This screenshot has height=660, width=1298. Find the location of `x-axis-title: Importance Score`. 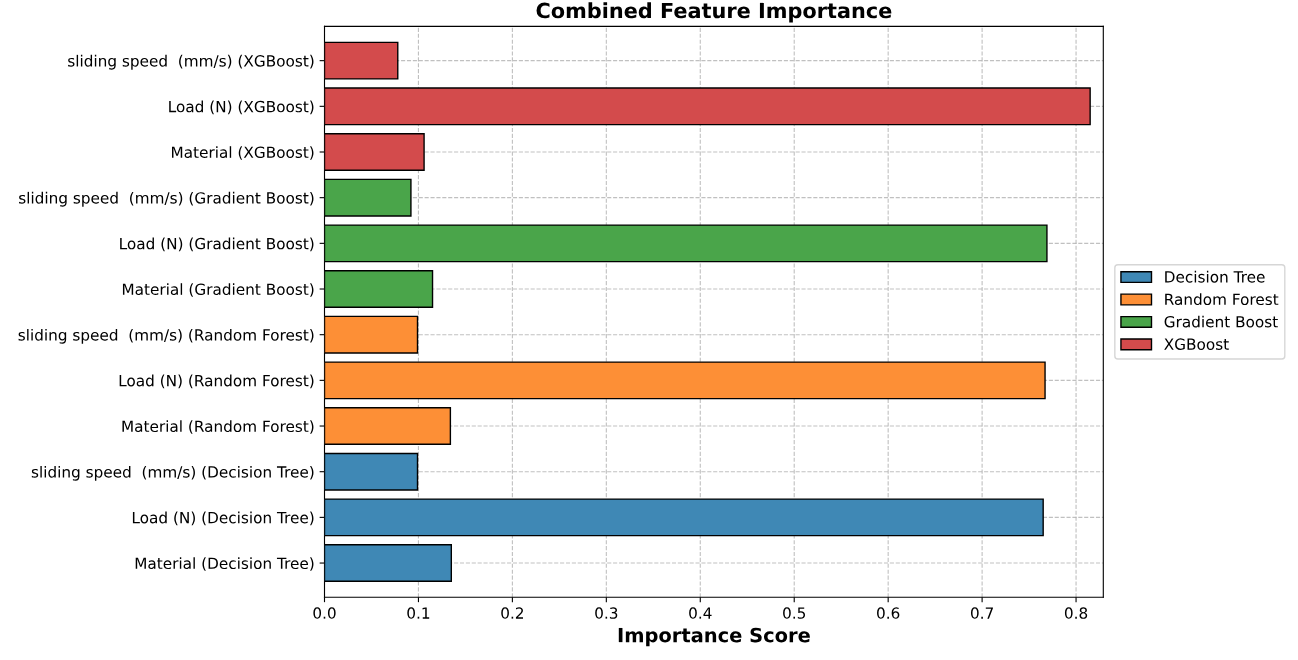

x-axis-title: Importance Score is located at coordinates (714, 637).